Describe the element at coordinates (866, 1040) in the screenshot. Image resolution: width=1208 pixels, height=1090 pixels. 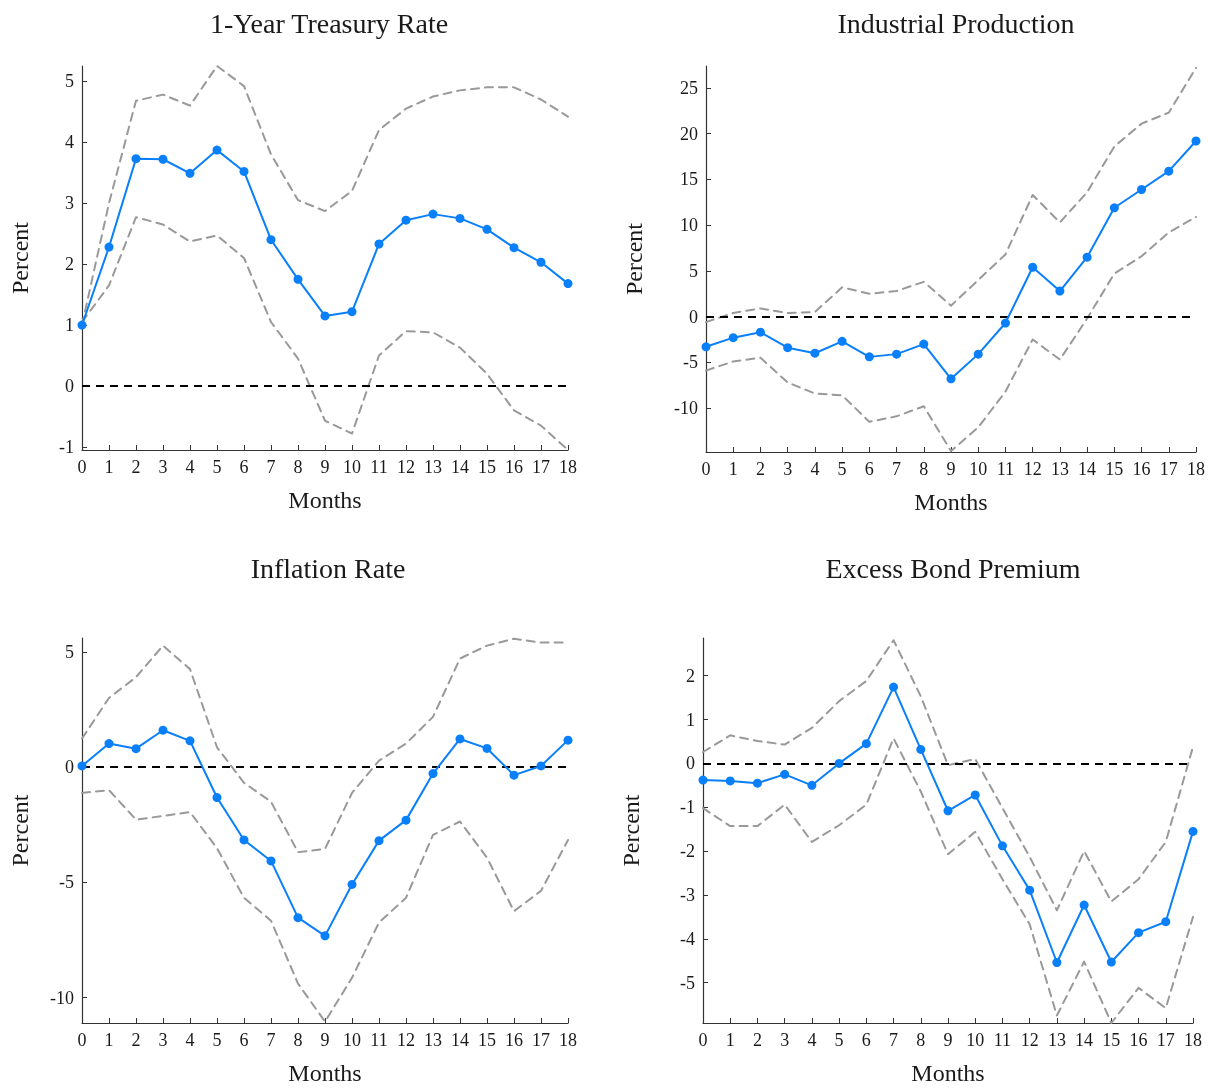
I see `x-tick-label: 6` at that location.